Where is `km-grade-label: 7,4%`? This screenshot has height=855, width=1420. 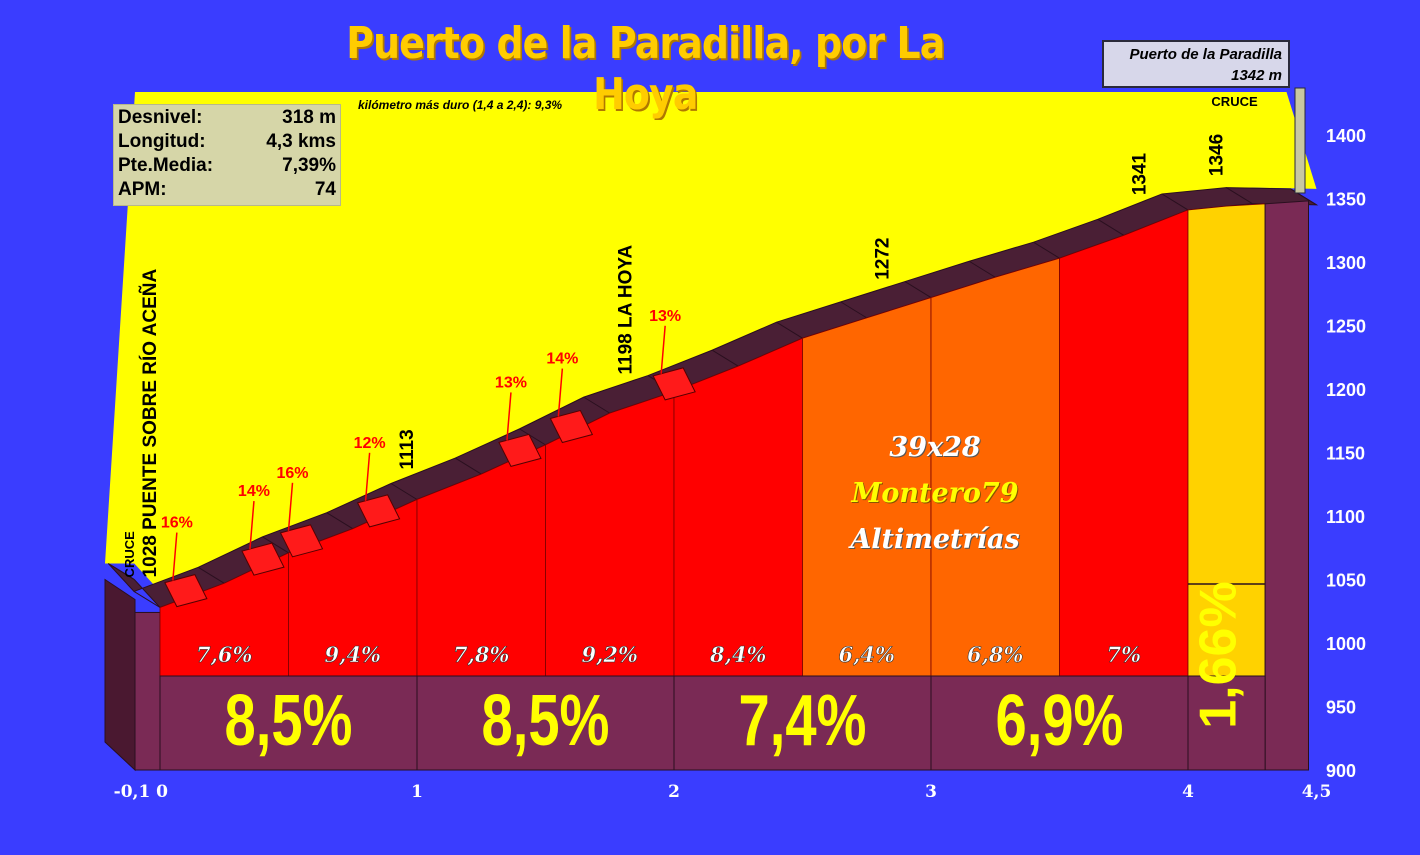 km-grade-label: 7,4% is located at coordinates (803, 720).